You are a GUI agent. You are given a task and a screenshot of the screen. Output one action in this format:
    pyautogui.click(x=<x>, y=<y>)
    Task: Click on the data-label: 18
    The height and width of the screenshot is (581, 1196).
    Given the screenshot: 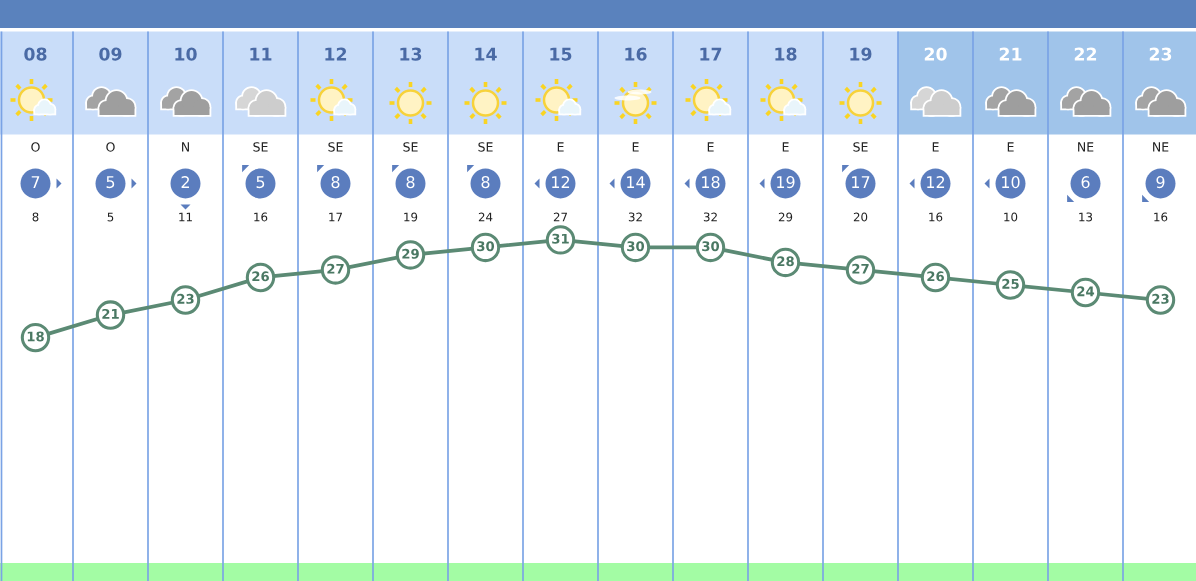 What is the action you would take?
    pyautogui.click(x=35, y=336)
    